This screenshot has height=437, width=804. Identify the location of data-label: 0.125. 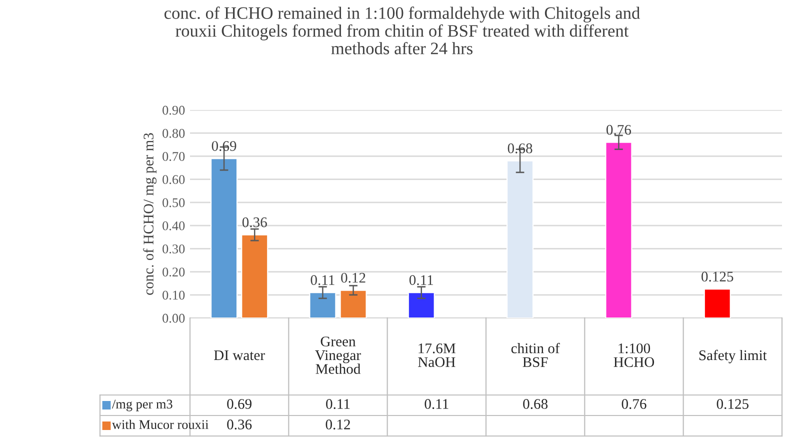
(718, 277).